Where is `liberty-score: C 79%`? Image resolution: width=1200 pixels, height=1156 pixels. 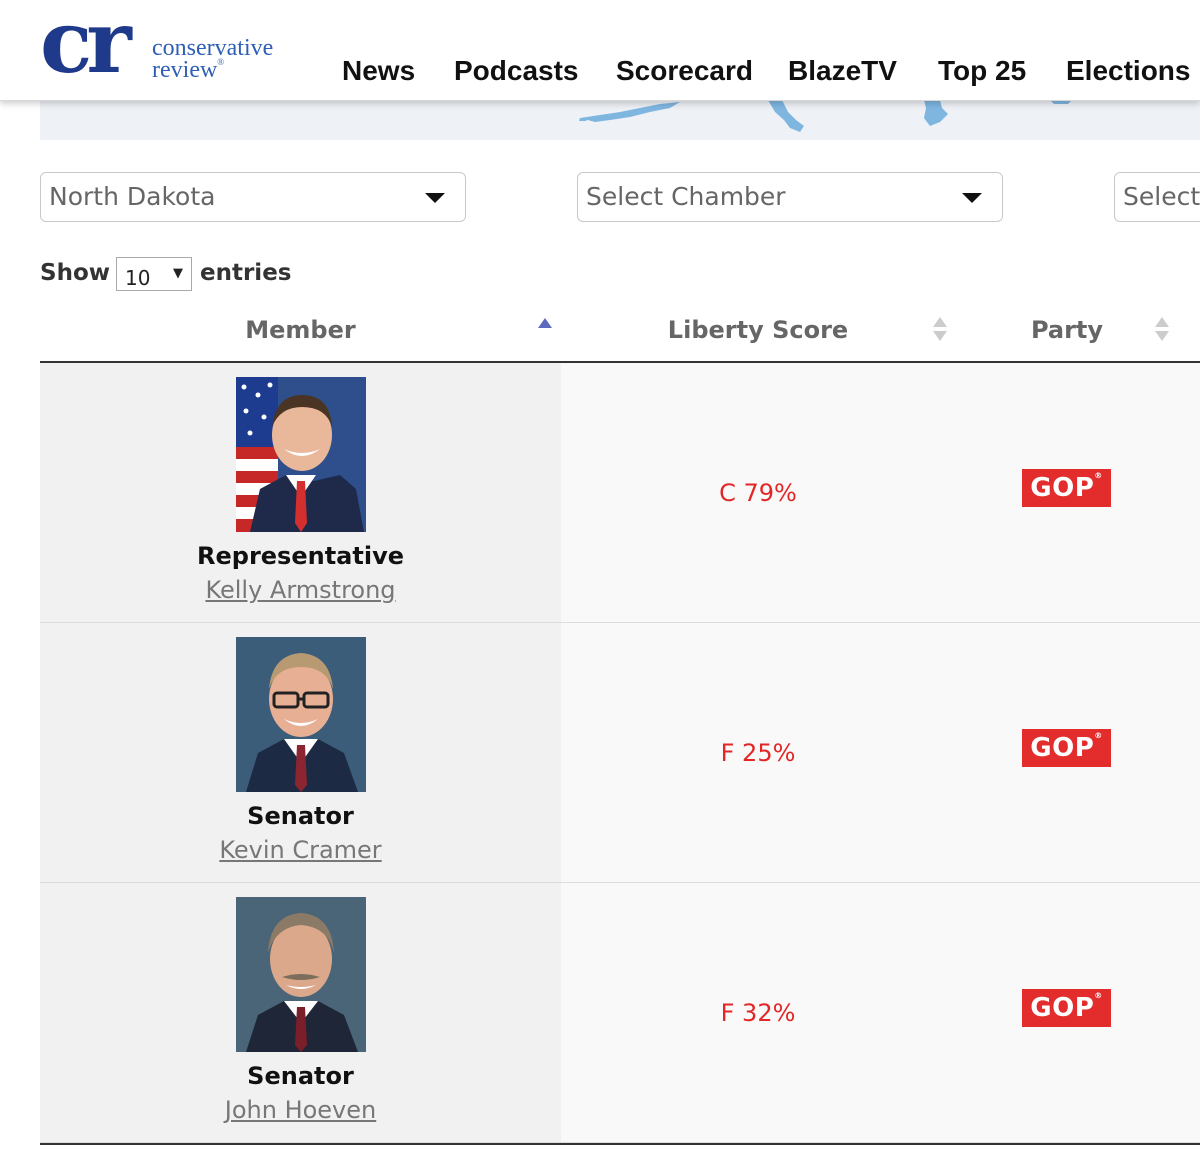
liberty-score: C 79% is located at coordinates (758, 493).